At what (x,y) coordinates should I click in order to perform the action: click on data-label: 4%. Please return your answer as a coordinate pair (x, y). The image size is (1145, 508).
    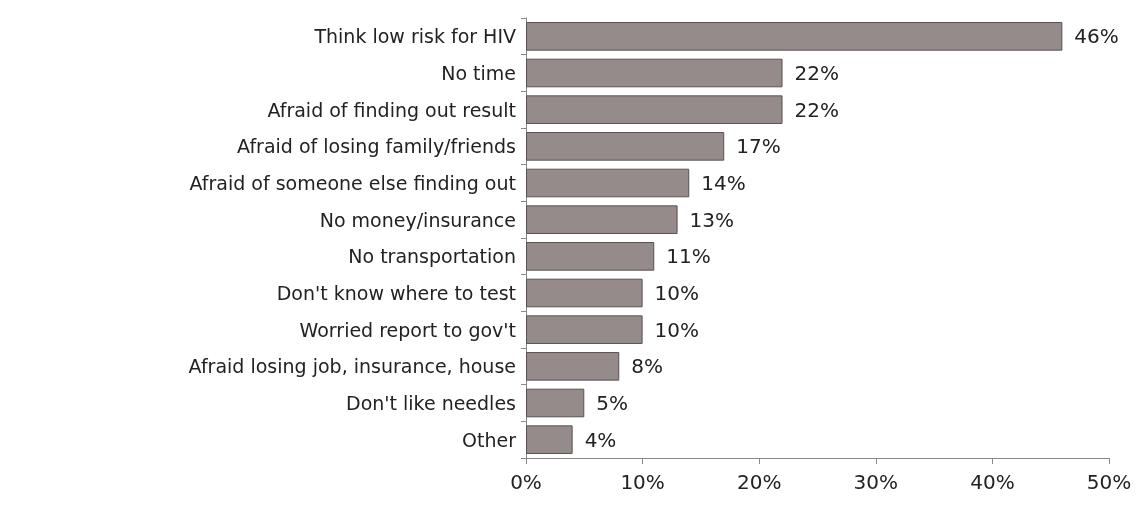
    Looking at the image, I should click on (600, 439).